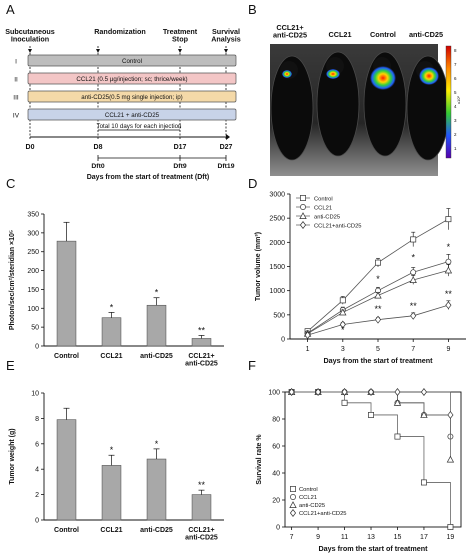  Describe the element at coordinates (33, 252) in the screenshot. I see `y-tick-label: 250` at that location.